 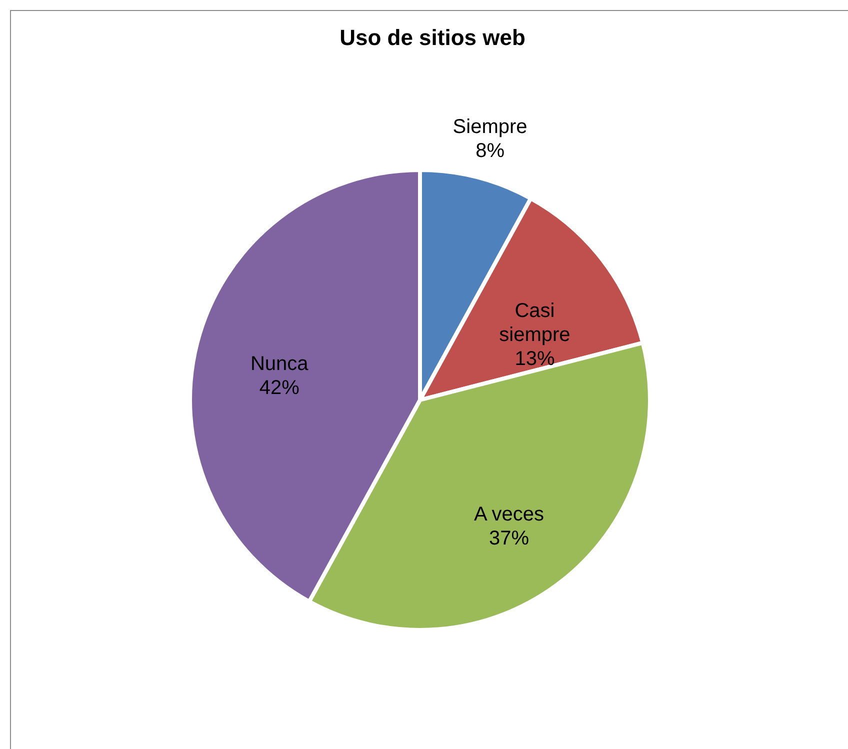 I want to click on data-label: 13%, so click(x=534, y=359).